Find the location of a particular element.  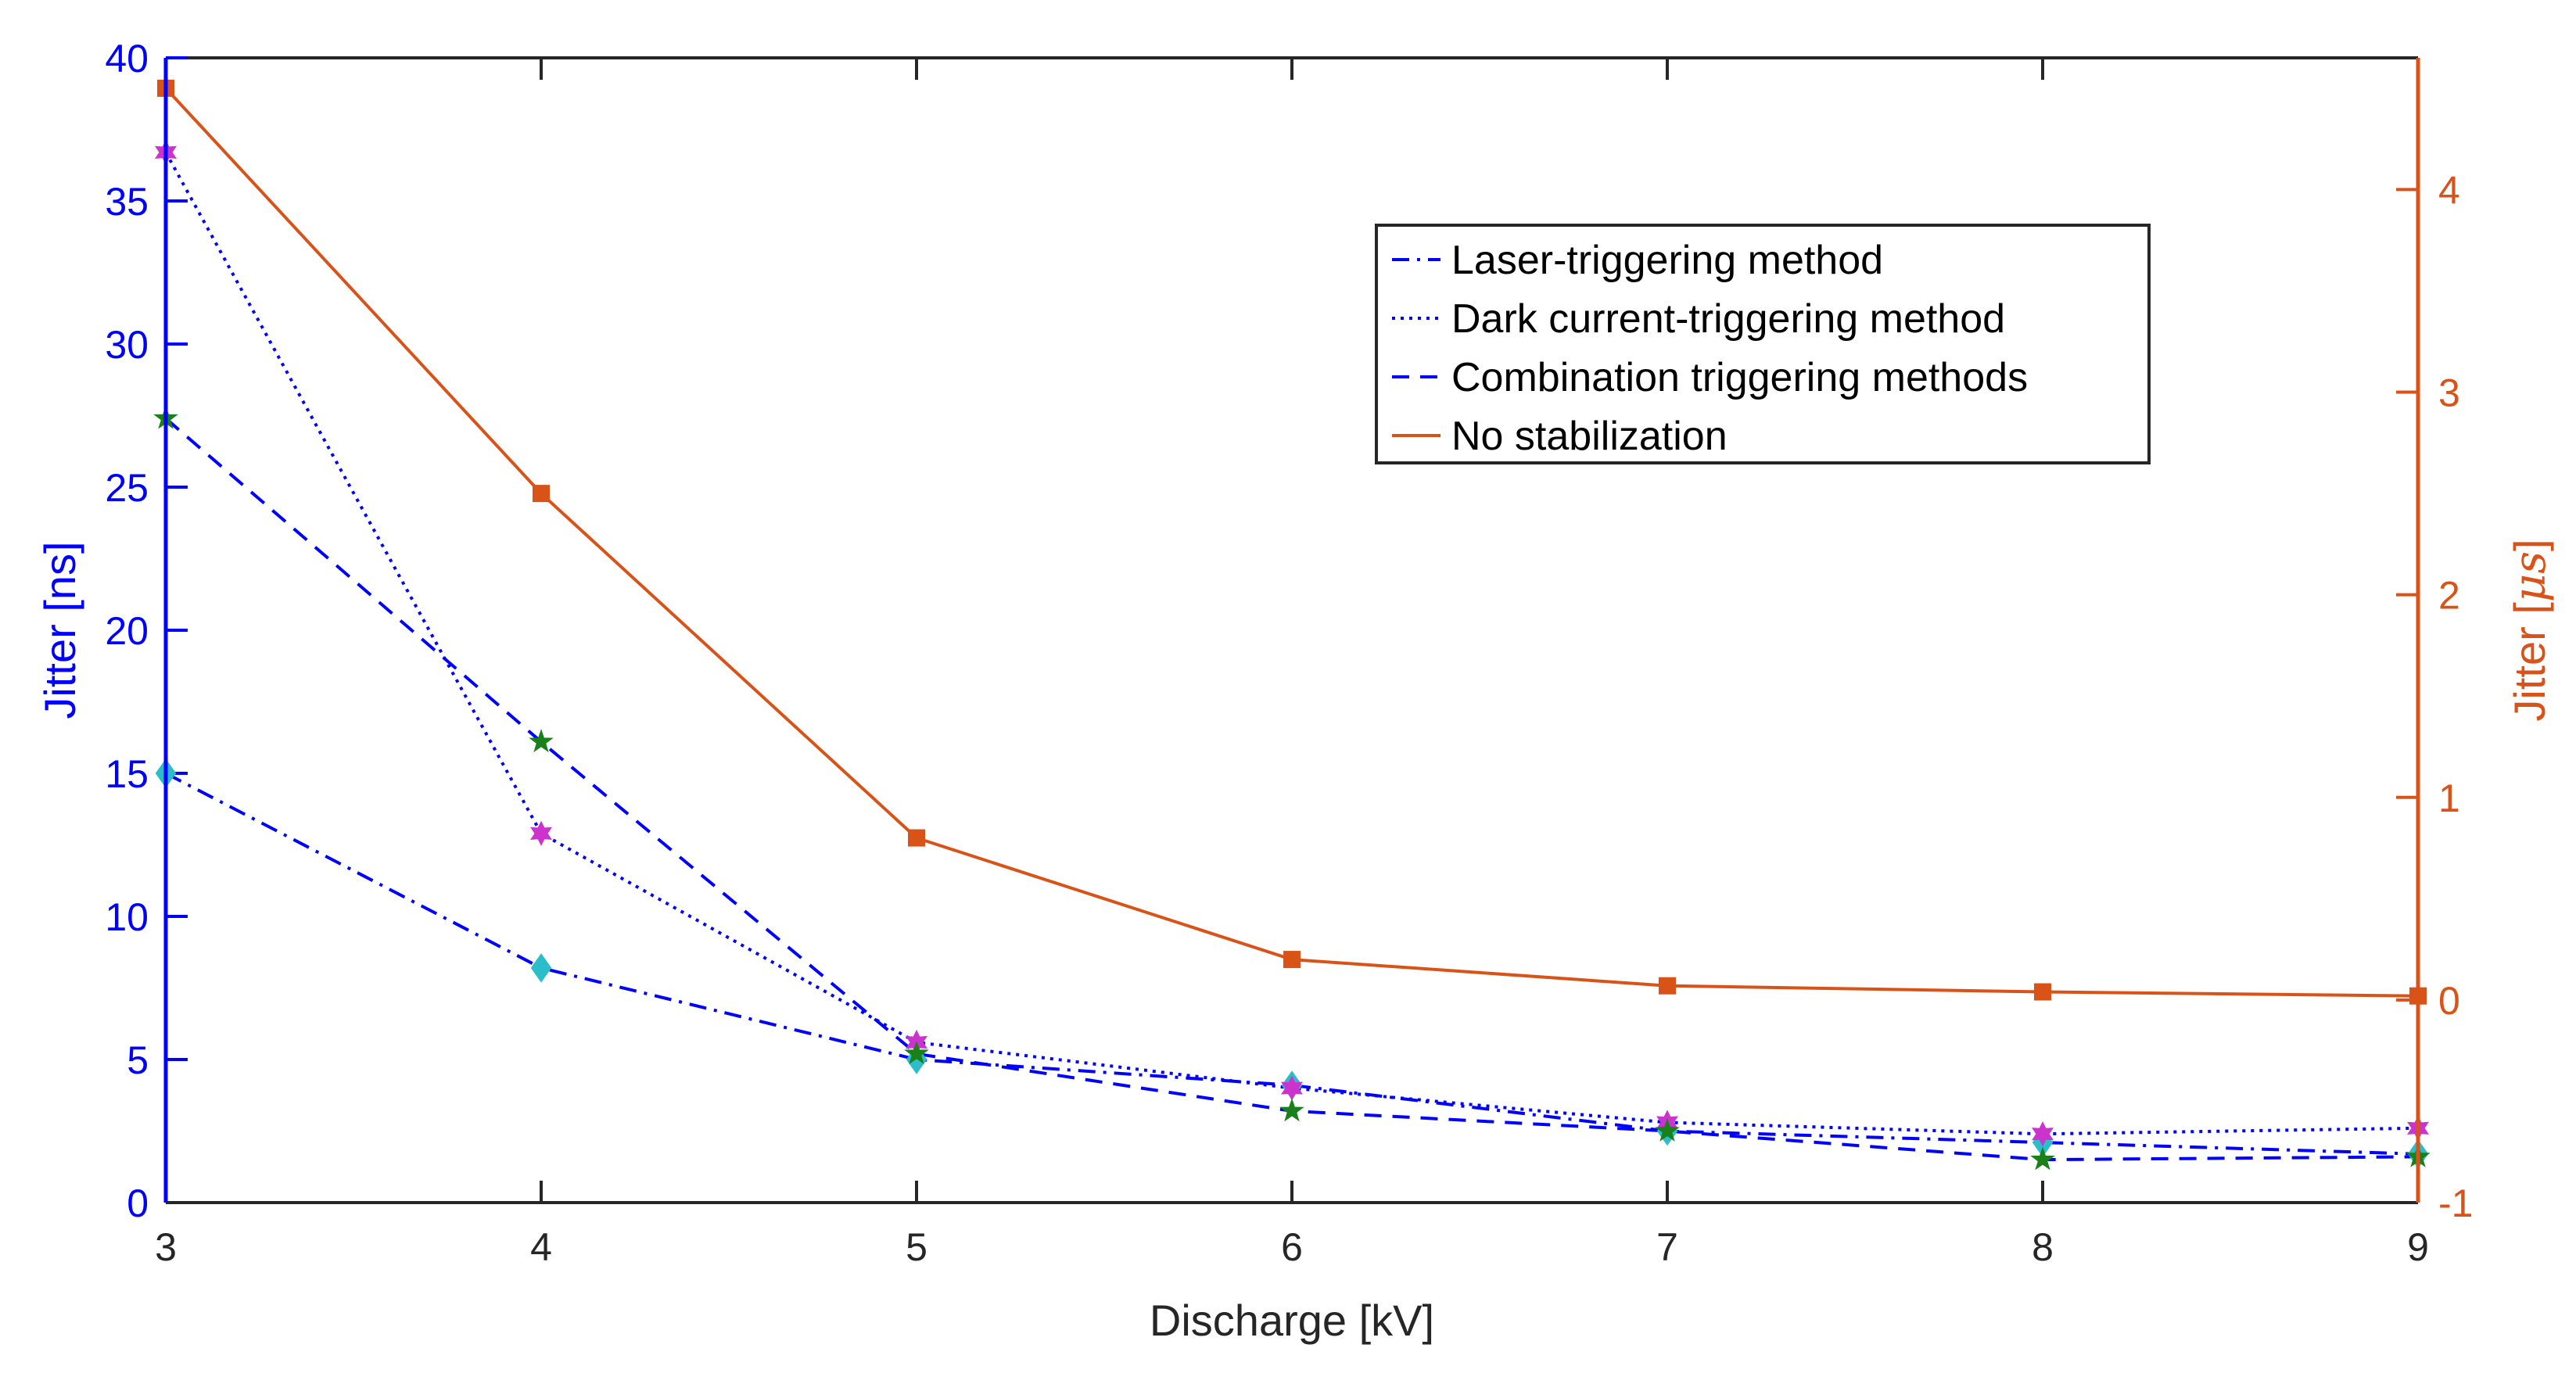

left-tick-label: 10 is located at coordinates (127, 917).